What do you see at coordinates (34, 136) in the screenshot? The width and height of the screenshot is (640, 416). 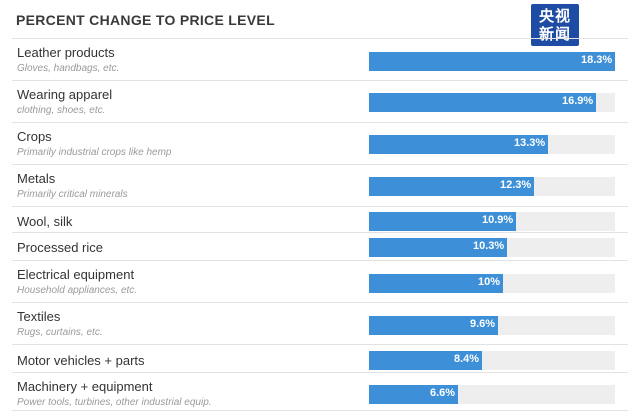 I see `category-label-crops: Crops` at bounding box center [34, 136].